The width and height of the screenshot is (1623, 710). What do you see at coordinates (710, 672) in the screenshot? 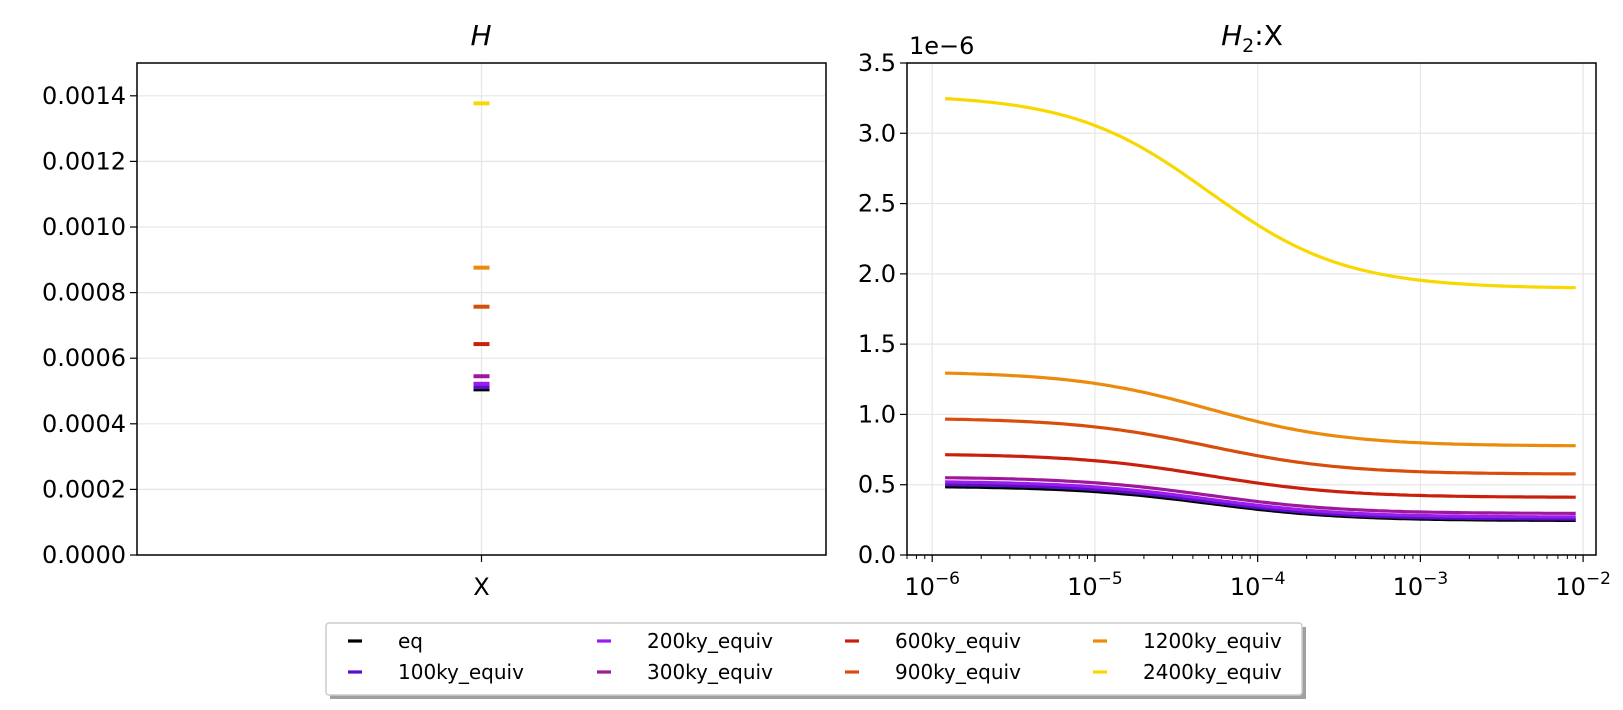
I see `legend-label-300ky_equiv: 300ky_equiv` at bounding box center [710, 672].